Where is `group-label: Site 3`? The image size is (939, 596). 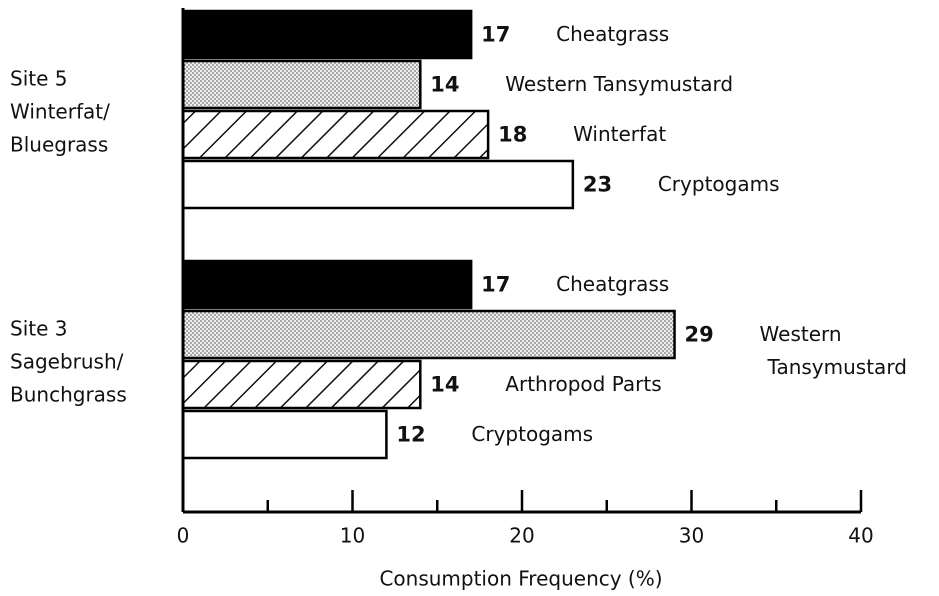 group-label: Site 3 is located at coordinates (38, 329).